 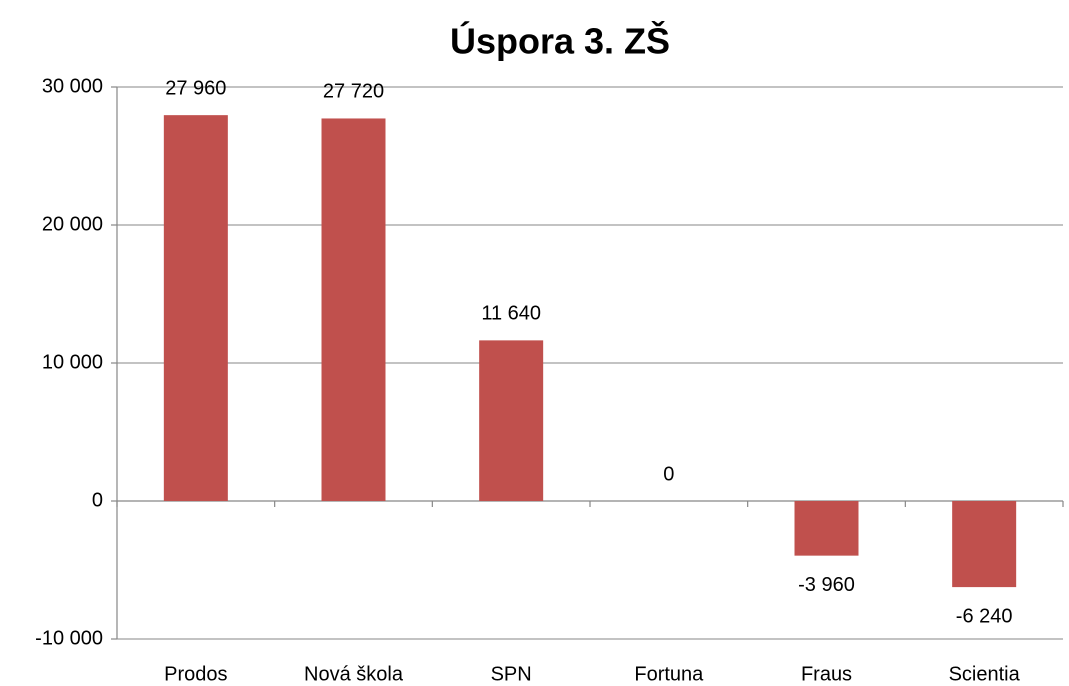 I want to click on x-tick-label: Fortuna, so click(x=669, y=674).